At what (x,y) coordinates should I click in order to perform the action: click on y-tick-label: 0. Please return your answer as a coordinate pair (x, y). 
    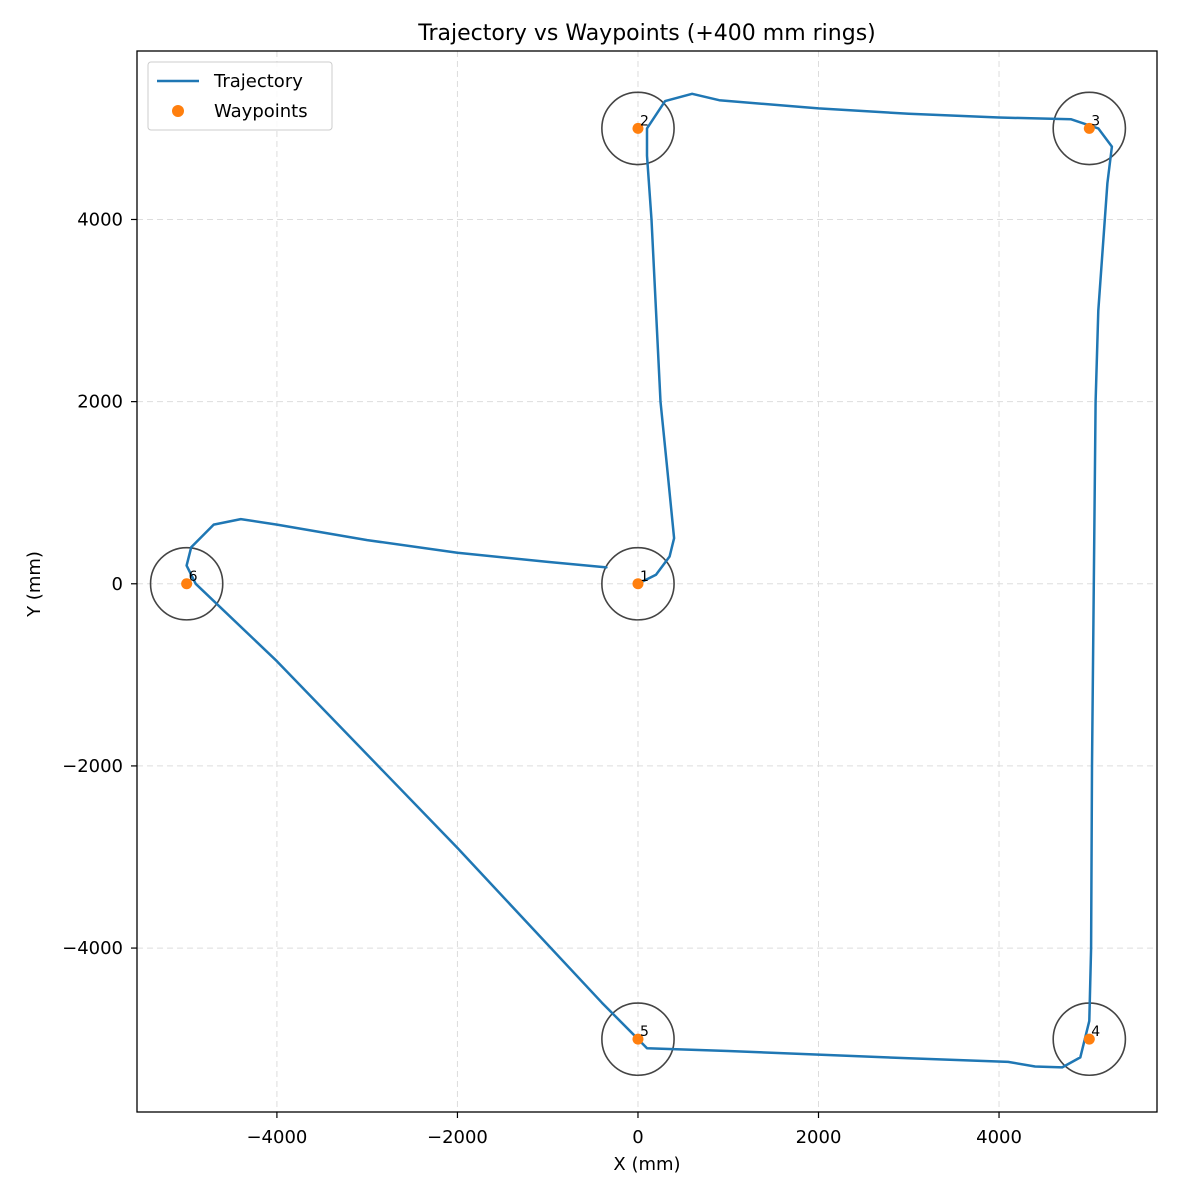
    Looking at the image, I should click on (117, 584).